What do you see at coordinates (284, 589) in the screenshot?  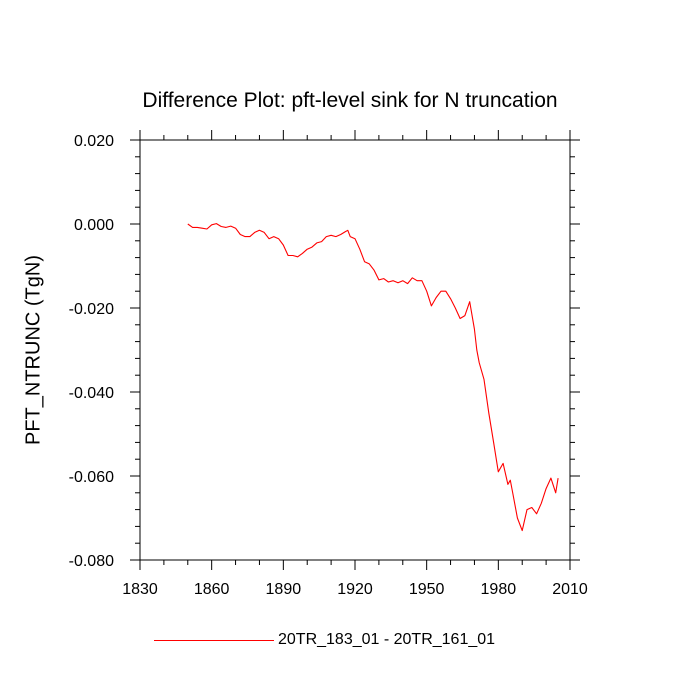 I see `x-tick-label: 1890` at bounding box center [284, 589].